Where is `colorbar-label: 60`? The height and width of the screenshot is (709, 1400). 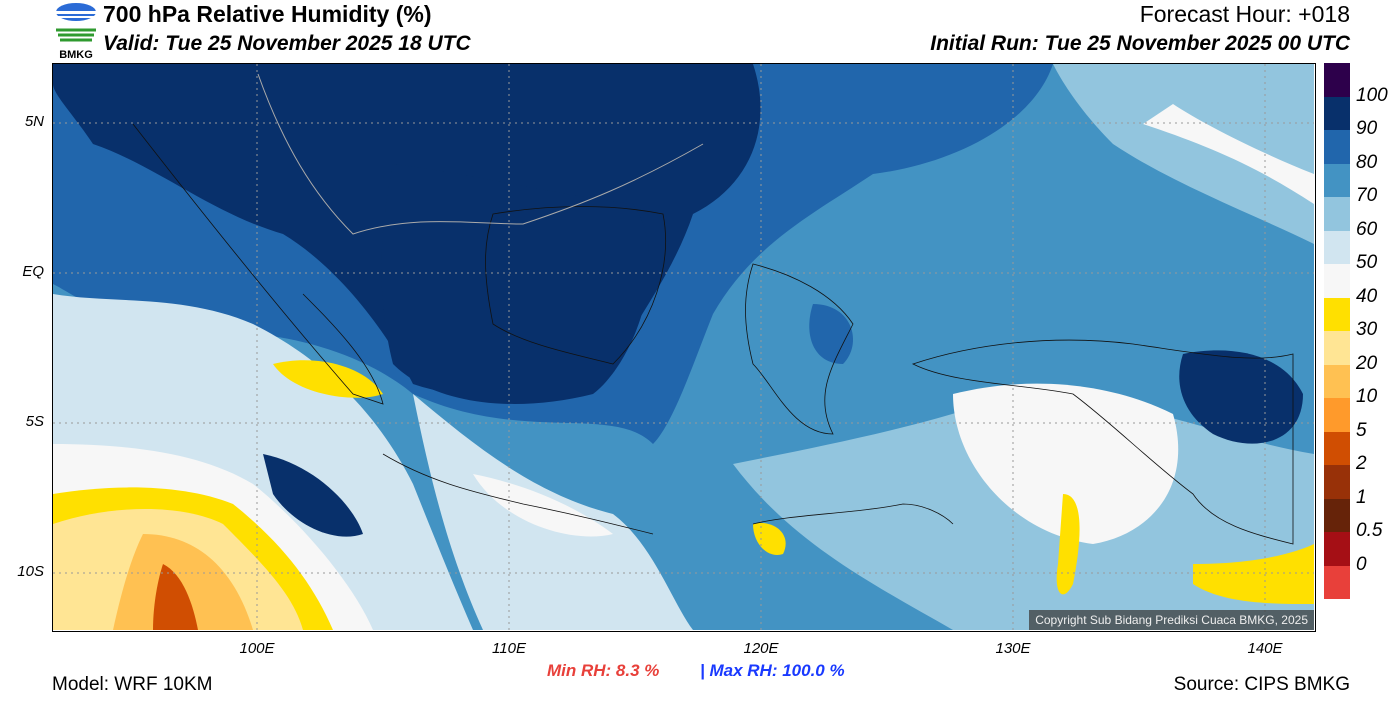
colorbar-label: 60 is located at coordinates (1367, 229).